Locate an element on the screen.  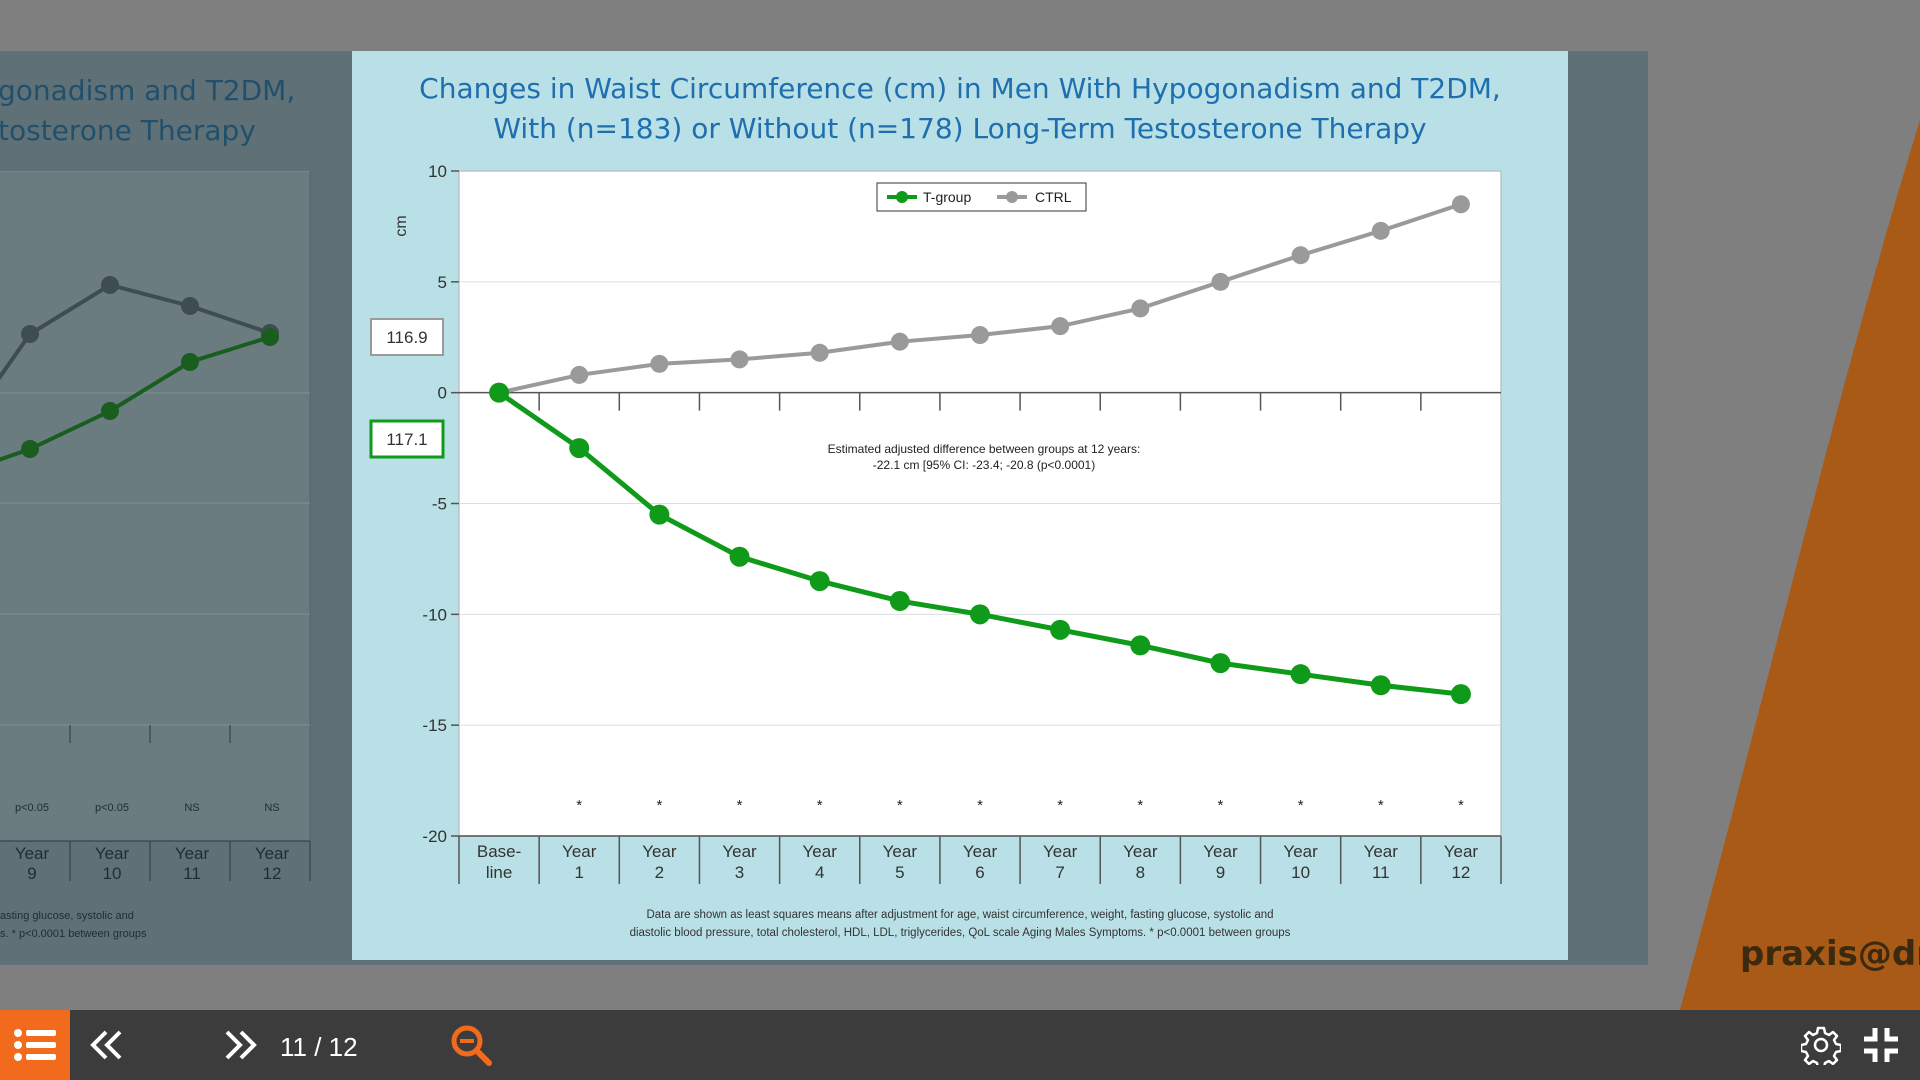
settings-button is located at coordinates (1821, 1045).